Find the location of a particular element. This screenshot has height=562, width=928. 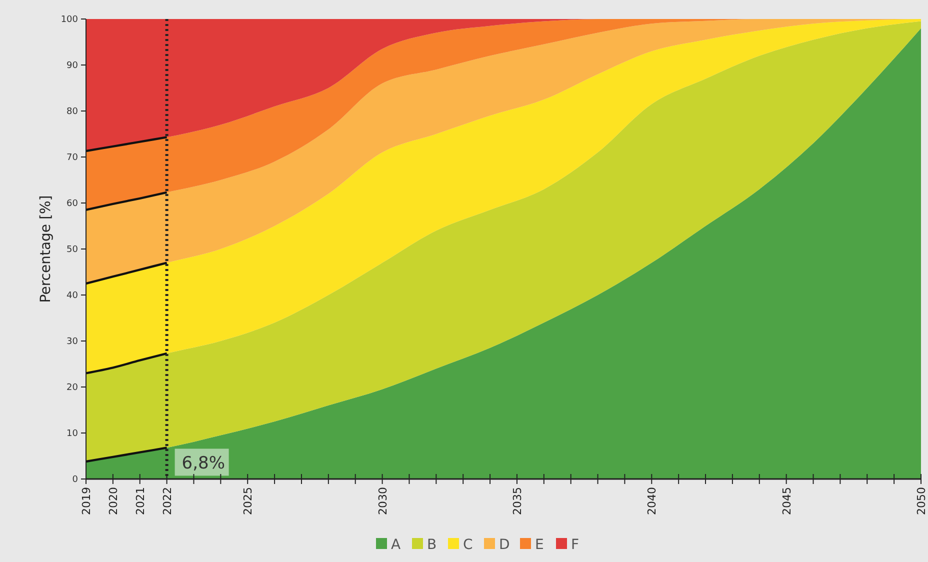

y-tick-label: 70 is located at coordinates (72, 158).